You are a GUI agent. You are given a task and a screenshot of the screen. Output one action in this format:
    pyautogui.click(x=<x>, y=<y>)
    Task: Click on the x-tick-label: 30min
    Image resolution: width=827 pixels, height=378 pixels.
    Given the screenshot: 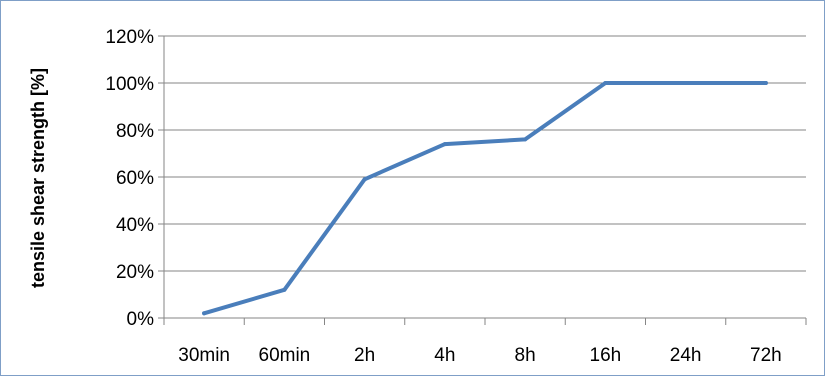 What is the action you would take?
    pyautogui.click(x=204, y=355)
    